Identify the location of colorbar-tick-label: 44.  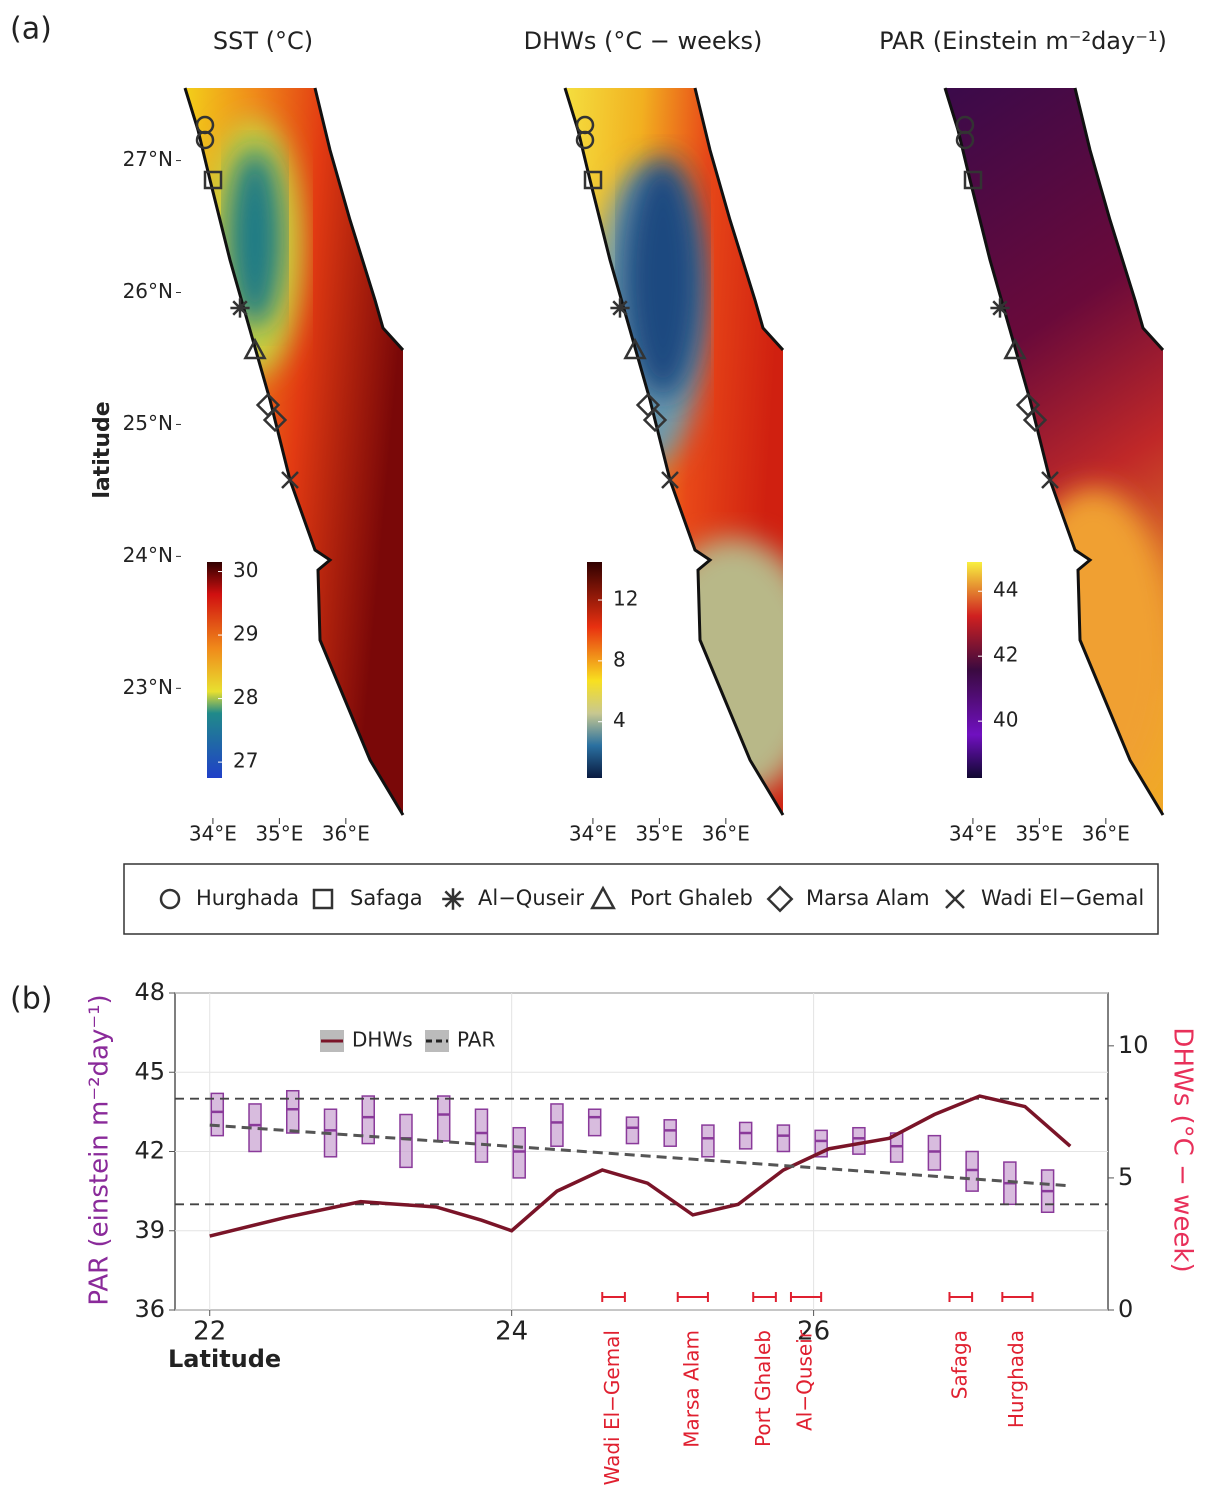
(1005, 590).